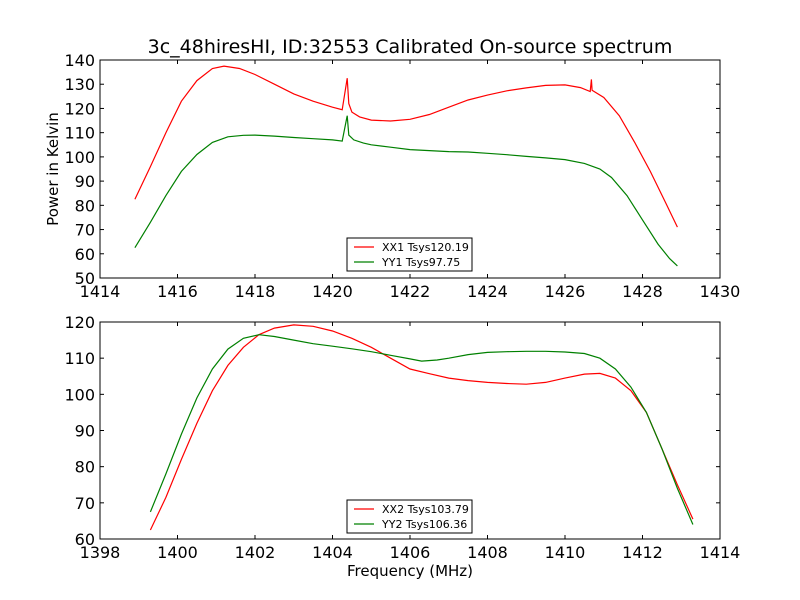 This screenshot has width=800, height=600. What do you see at coordinates (100, 552) in the screenshot?
I see `x-tick-label: 1398` at bounding box center [100, 552].